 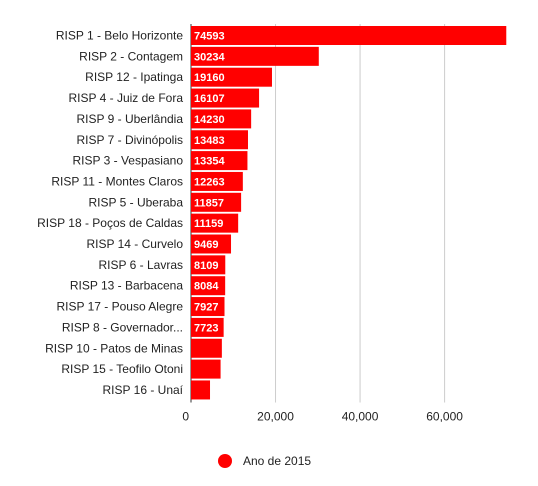 I want to click on category-label: RISP 7 - Divinópolis, so click(x=130, y=140).